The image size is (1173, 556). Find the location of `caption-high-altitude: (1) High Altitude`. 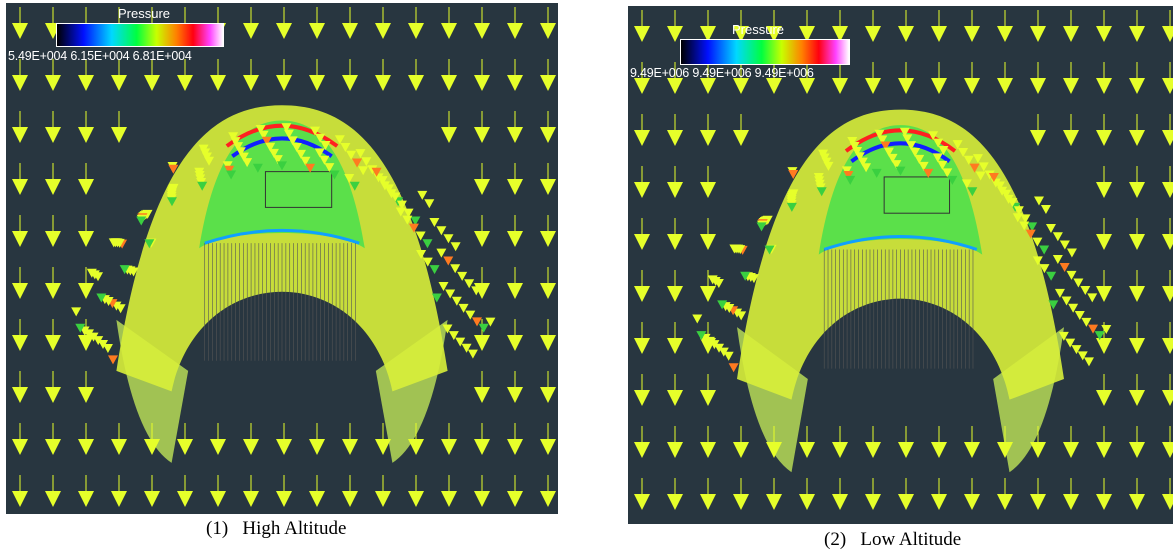

caption-high-altitude: (1) High Altitude is located at coordinates (276, 528).